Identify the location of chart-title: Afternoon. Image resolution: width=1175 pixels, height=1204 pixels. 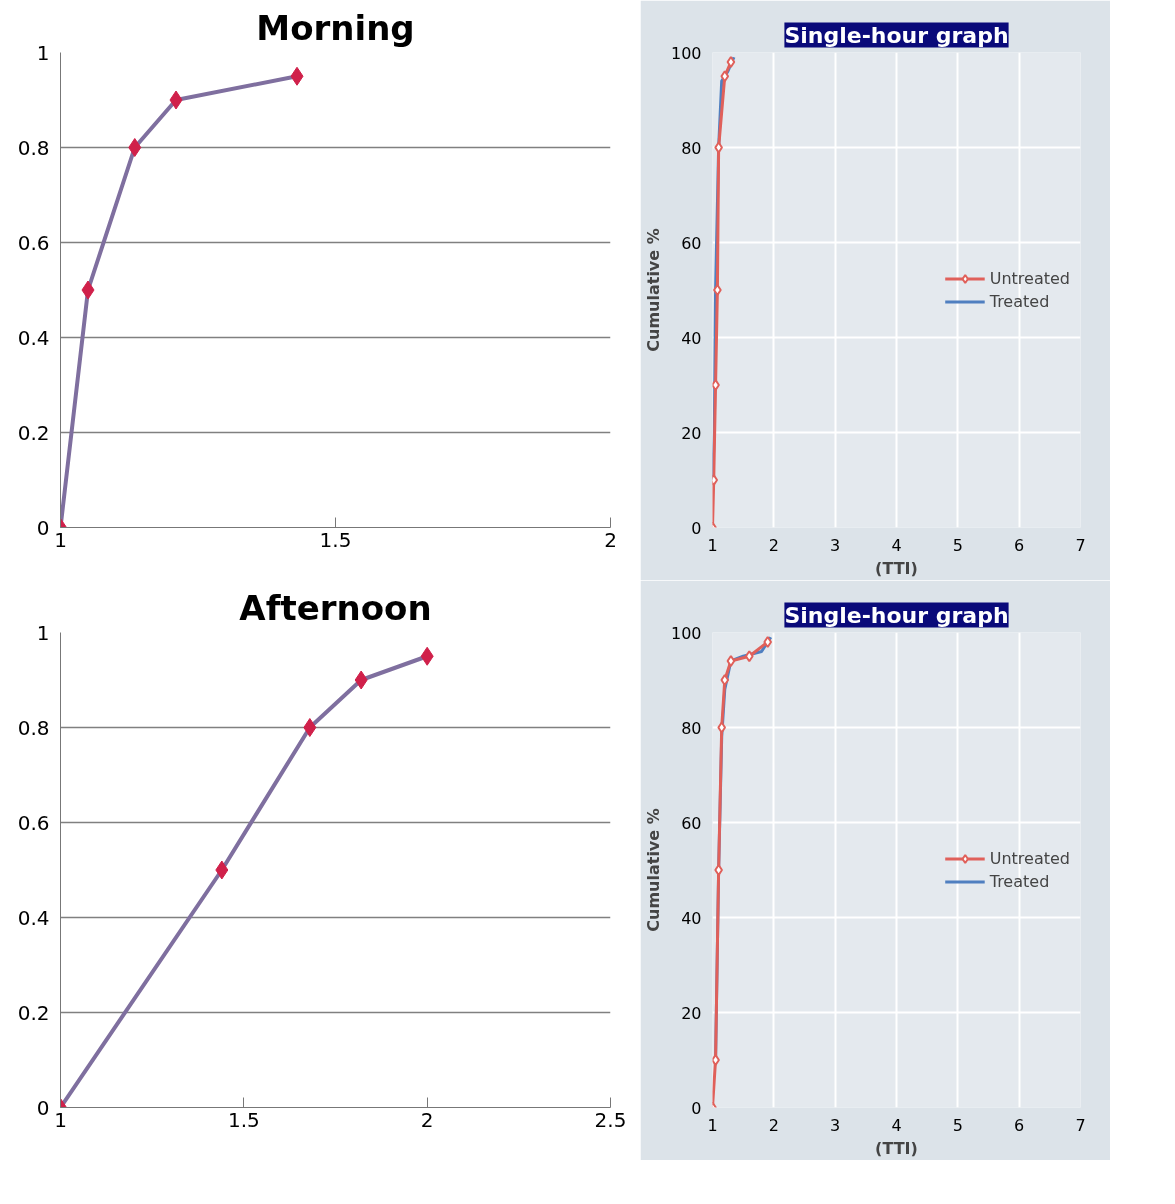
(335, 607).